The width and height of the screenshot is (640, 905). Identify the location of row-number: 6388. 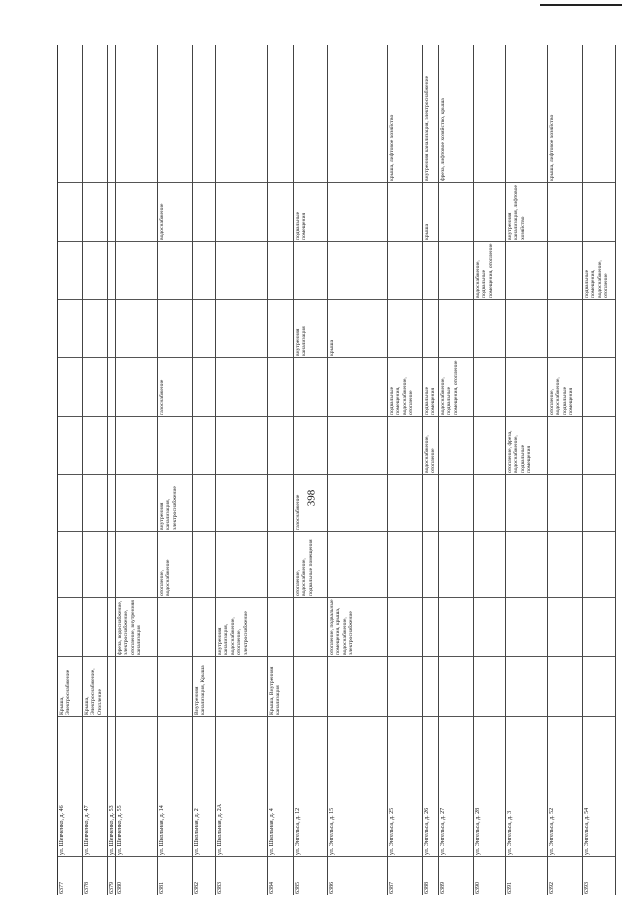
(427, 888).